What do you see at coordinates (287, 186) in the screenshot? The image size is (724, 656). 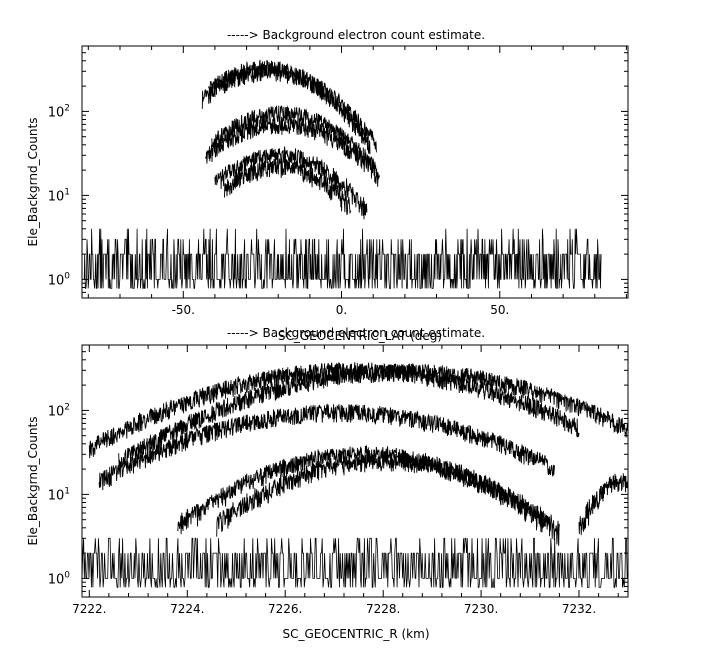 I see `chart-1-series-6-line` at bounding box center [287, 186].